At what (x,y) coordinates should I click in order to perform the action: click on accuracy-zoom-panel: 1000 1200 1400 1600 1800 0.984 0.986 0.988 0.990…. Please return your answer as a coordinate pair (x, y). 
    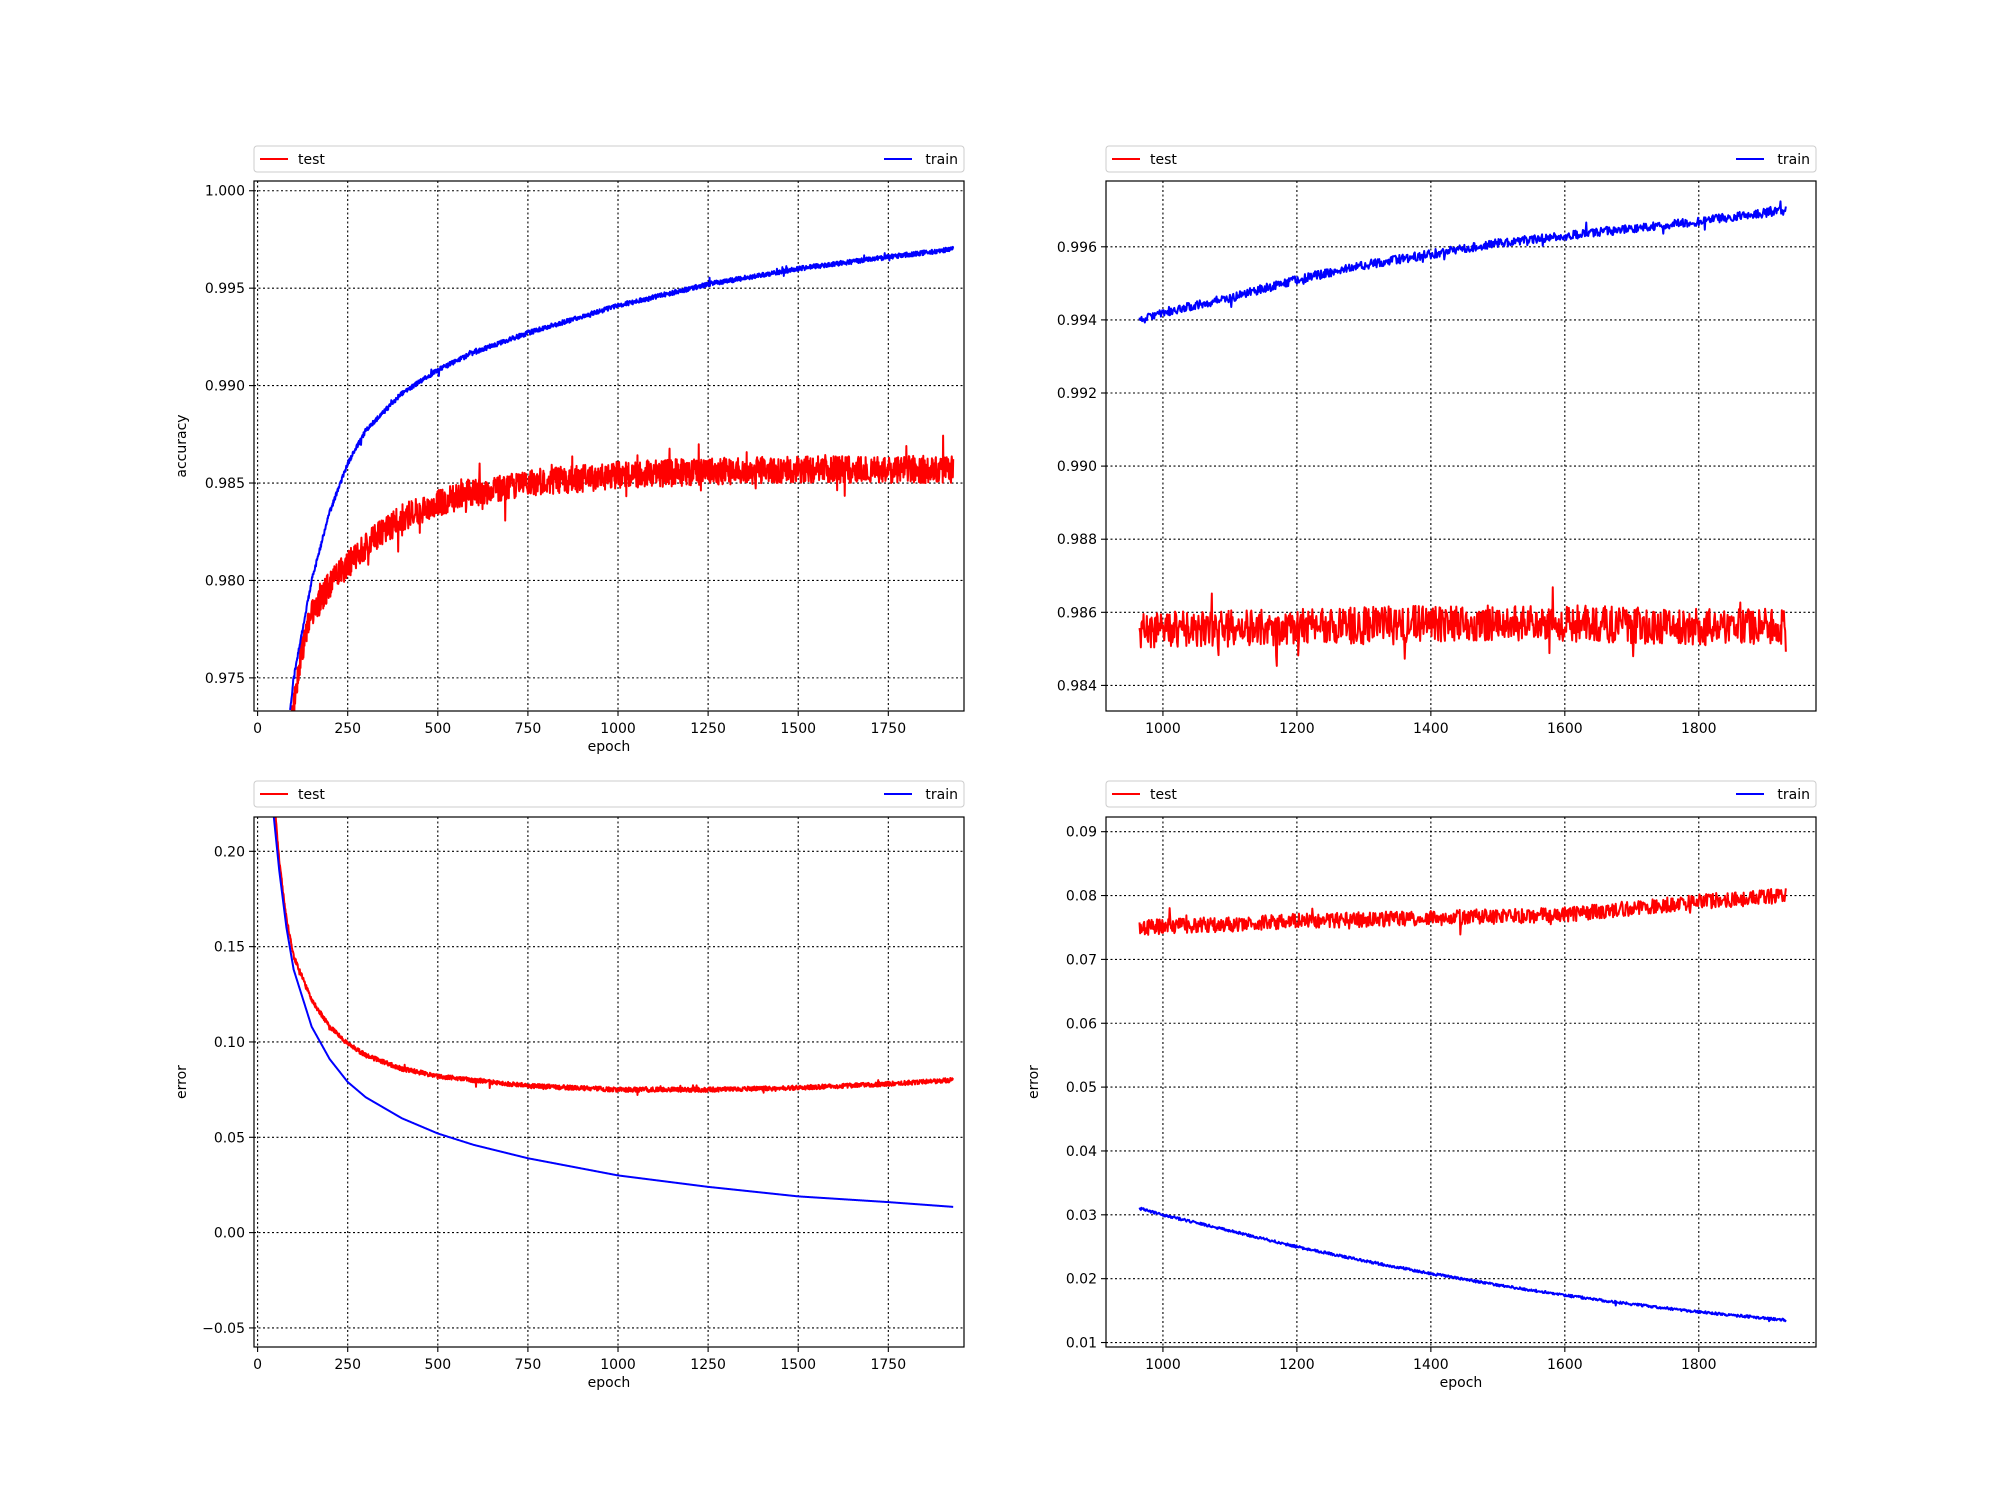
    Looking at the image, I should click on (1437, 441).